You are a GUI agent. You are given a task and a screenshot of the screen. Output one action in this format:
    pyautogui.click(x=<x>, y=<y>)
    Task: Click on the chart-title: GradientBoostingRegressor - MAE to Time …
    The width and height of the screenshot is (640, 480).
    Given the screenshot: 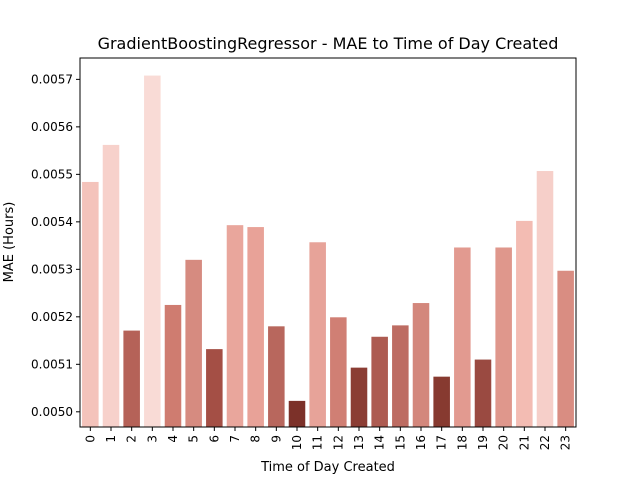 What is the action you would take?
    pyautogui.click(x=328, y=43)
    